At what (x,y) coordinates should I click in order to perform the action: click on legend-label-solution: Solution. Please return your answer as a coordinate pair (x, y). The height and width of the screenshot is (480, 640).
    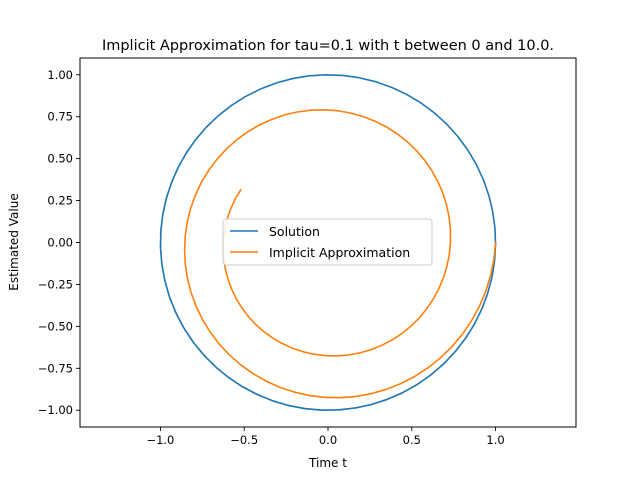
    Looking at the image, I should click on (294, 231).